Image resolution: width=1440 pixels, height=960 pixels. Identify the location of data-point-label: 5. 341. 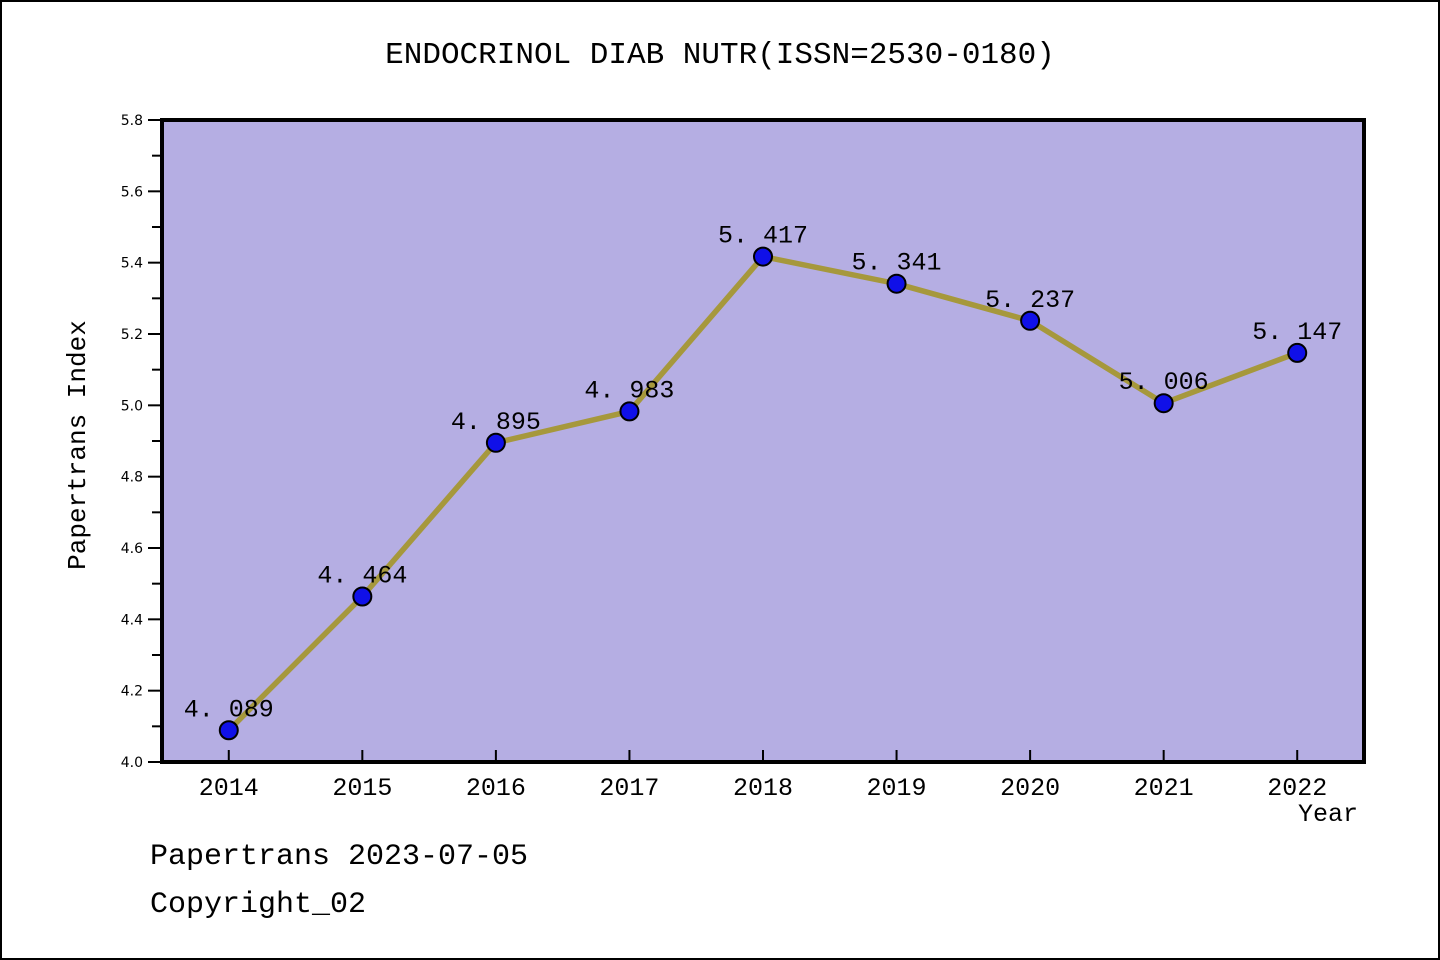
(897, 263).